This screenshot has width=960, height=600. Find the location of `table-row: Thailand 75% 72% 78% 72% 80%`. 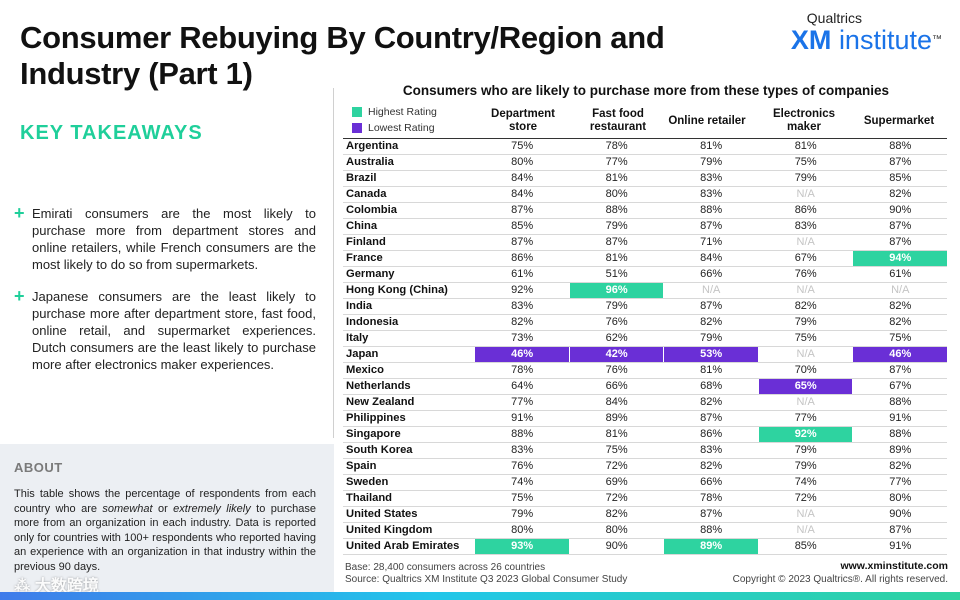

table-row: Thailand 75% 72% 78% 72% 80% is located at coordinates (645, 499).